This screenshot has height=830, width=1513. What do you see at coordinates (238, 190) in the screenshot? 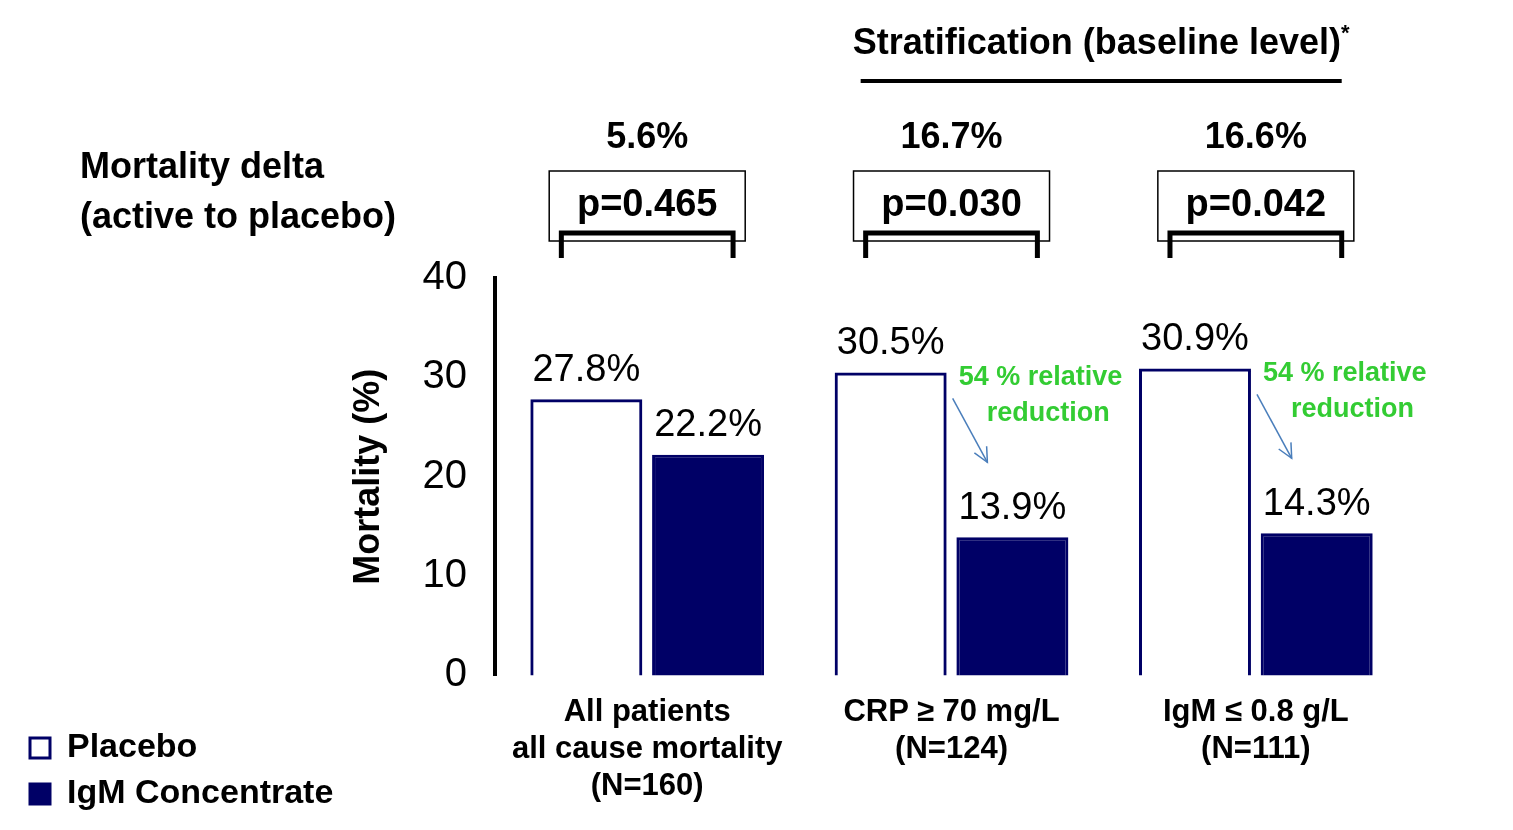
I see `text: Mortality delta (active to placebo)` at bounding box center [238, 190].